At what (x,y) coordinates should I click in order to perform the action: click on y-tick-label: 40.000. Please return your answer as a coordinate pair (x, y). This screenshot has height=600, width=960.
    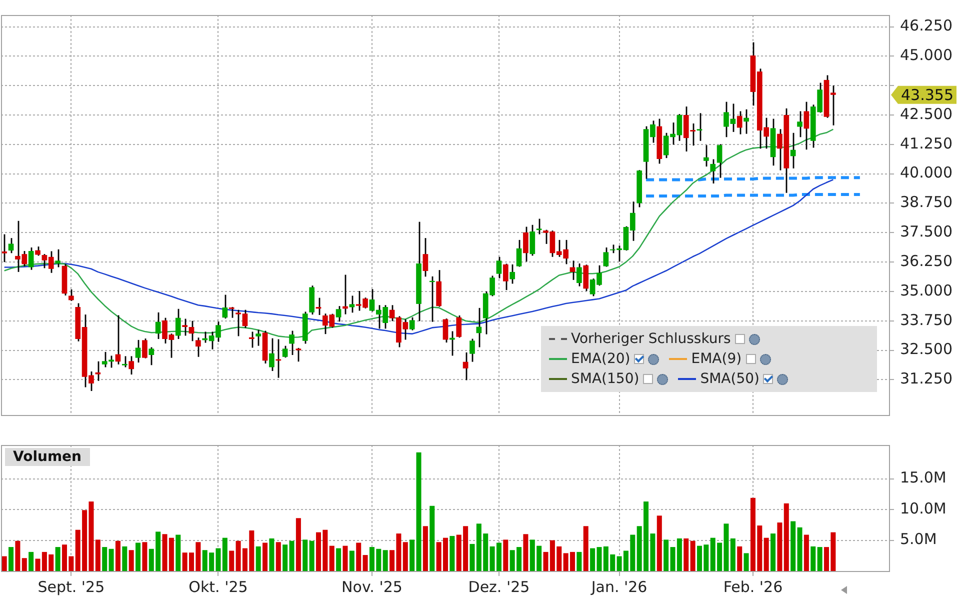
    Looking at the image, I should click on (926, 173).